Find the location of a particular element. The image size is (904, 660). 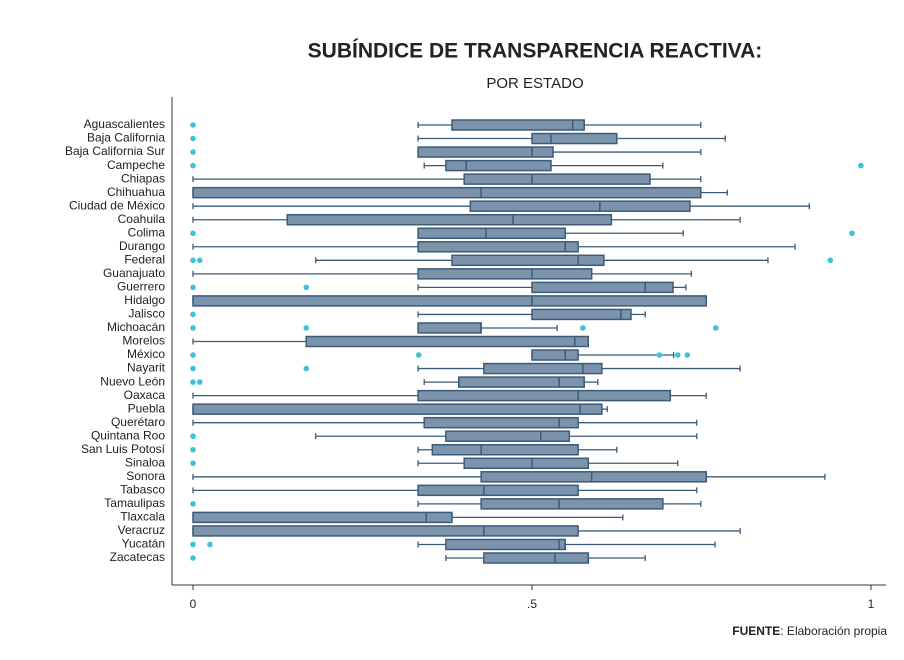

category-label: México is located at coordinates (146, 354).